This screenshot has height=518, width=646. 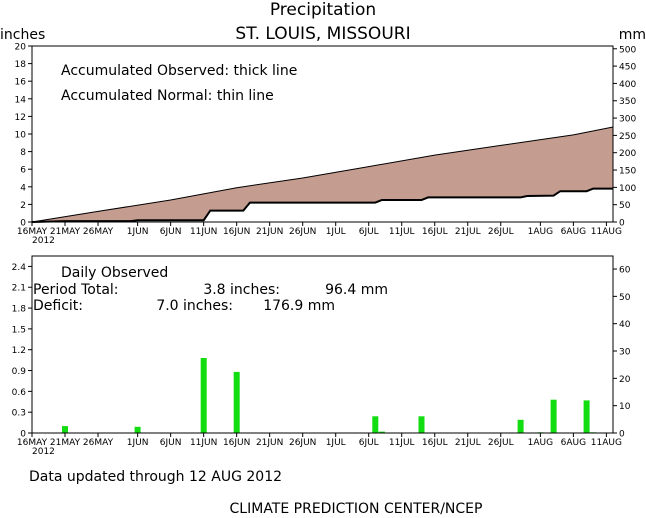 What do you see at coordinates (21, 136) in the screenshot?
I see `y-tick-label: 10` at bounding box center [21, 136].